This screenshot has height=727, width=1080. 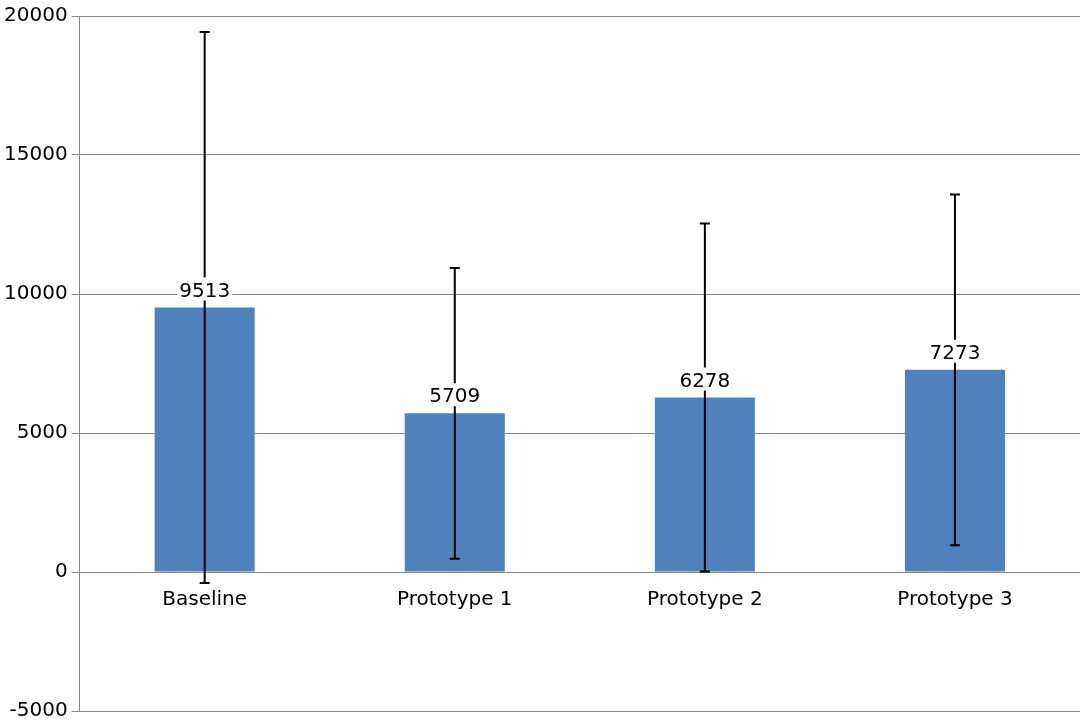 What do you see at coordinates (38, 709) in the screenshot?
I see `y-tick-label: -5000` at bounding box center [38, 709].